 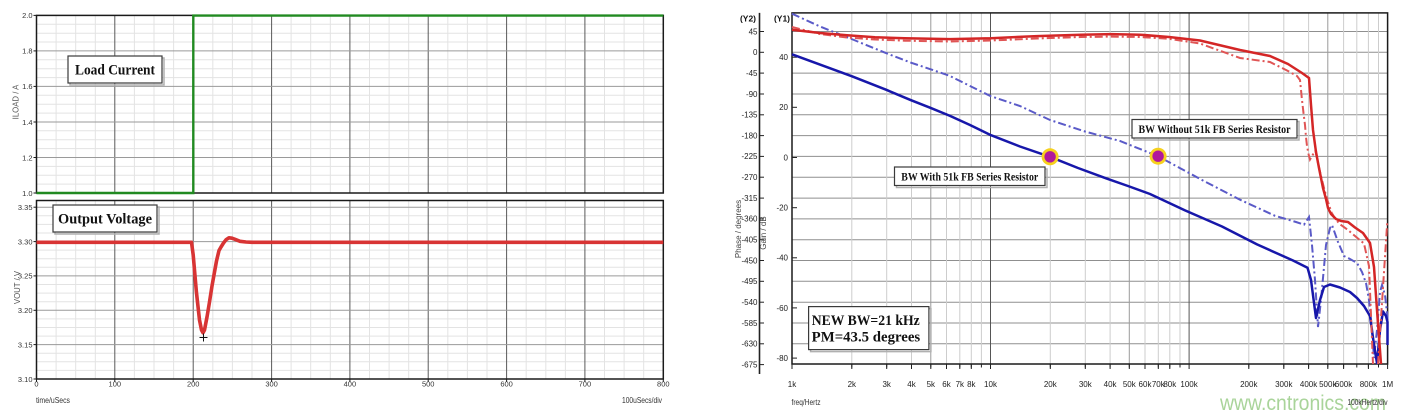 What do you see at coordinates (1344, 384) in the screenshot?
I see `svg-text: 600k` at bounding box center [1344, 384].